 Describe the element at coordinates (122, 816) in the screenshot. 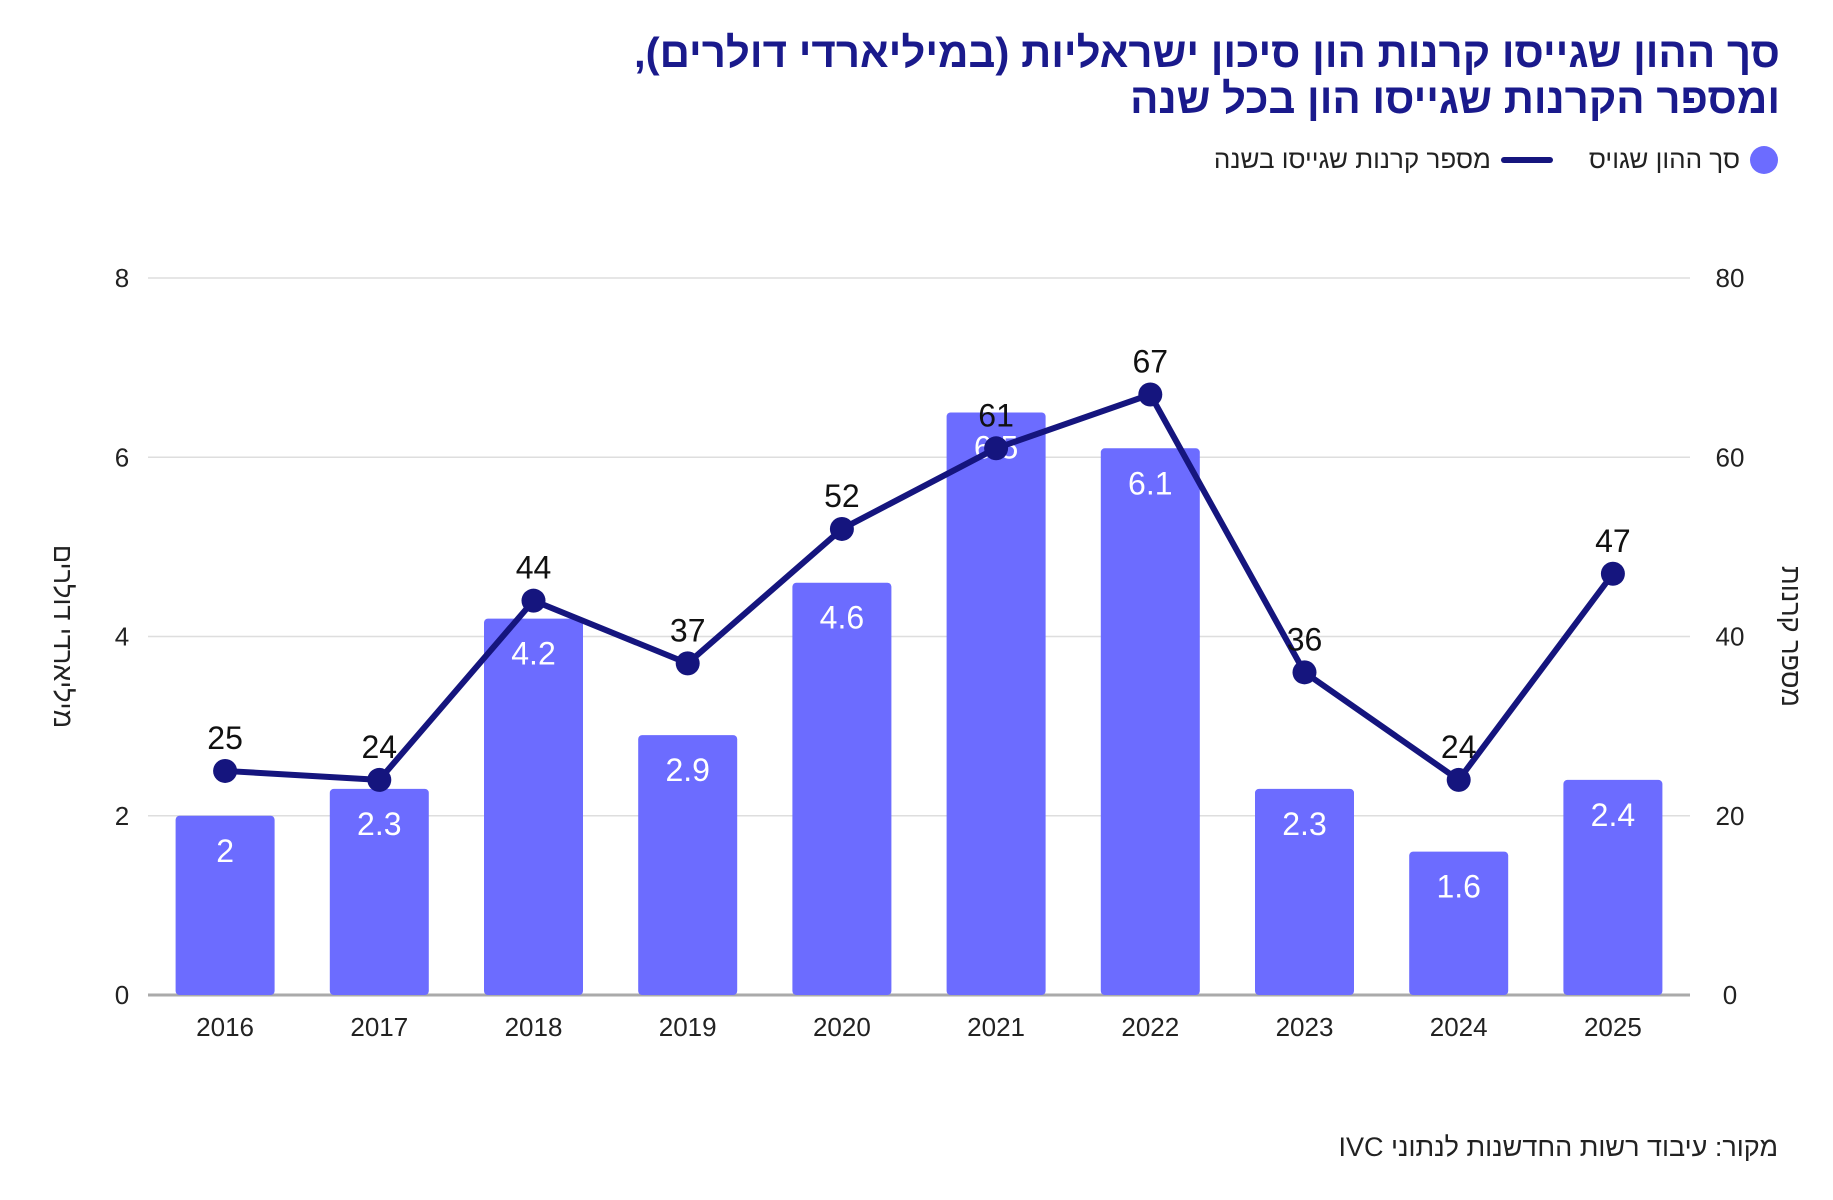

I see `left-tick-label: 2` at that location.